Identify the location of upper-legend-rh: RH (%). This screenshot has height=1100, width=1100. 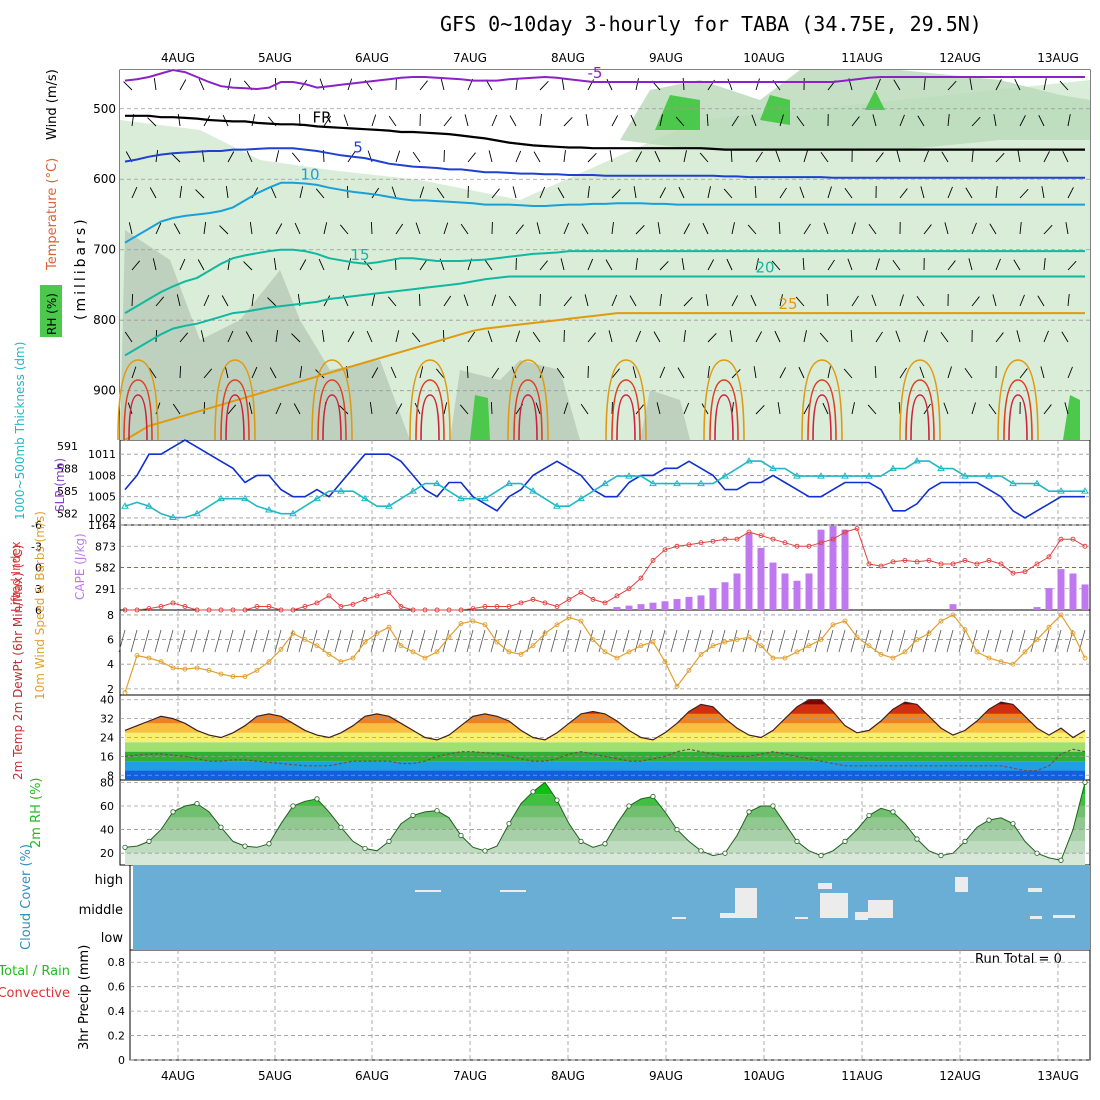
(52, 314).